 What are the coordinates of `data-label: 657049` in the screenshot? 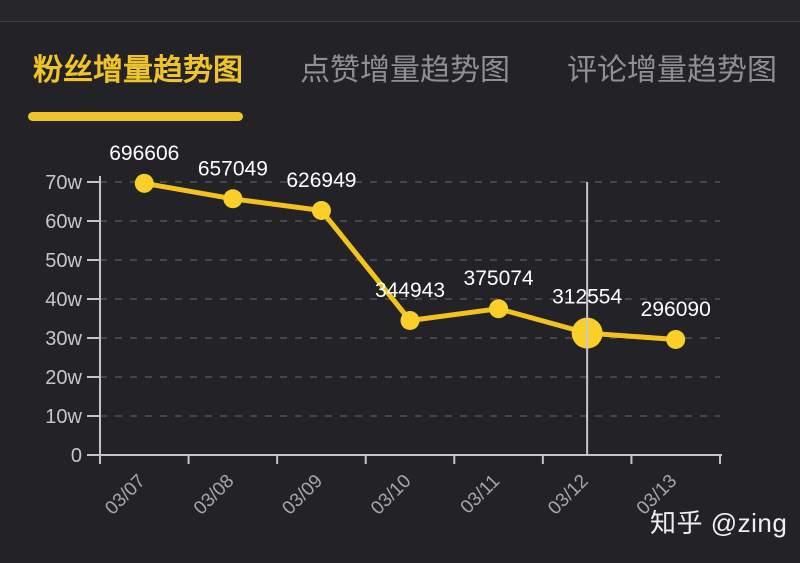 It's located at (233, 168).